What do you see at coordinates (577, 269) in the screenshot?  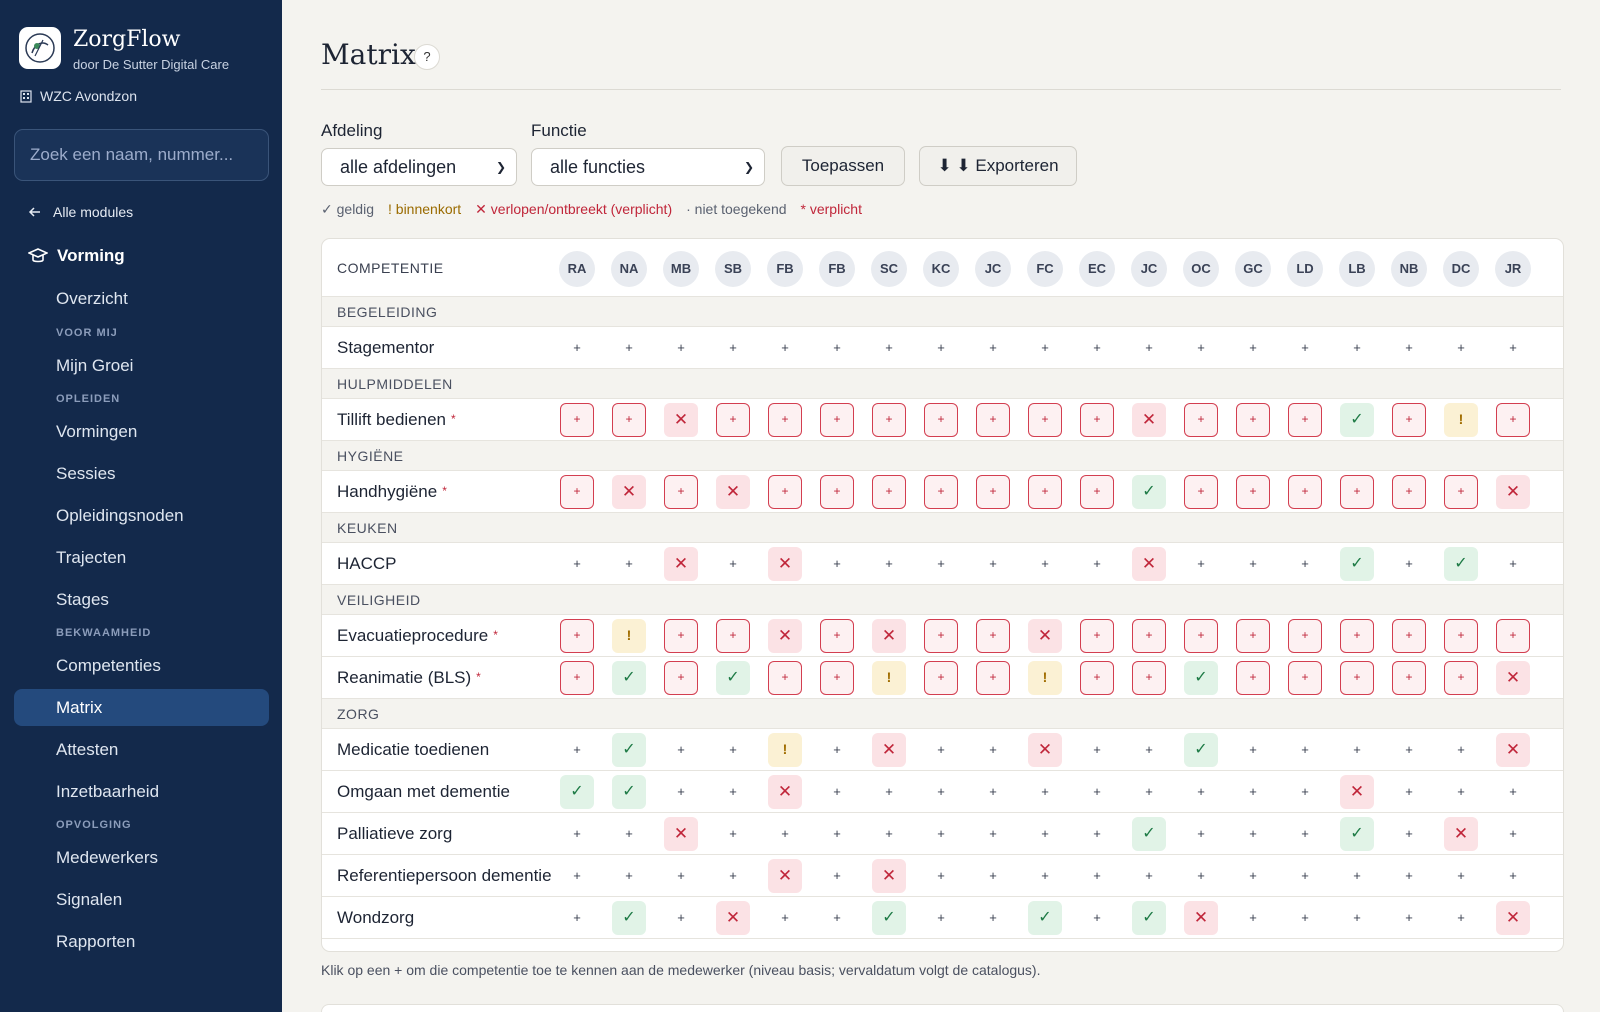 I see `employee-avatar: RA` at bounding box center [577, 269].